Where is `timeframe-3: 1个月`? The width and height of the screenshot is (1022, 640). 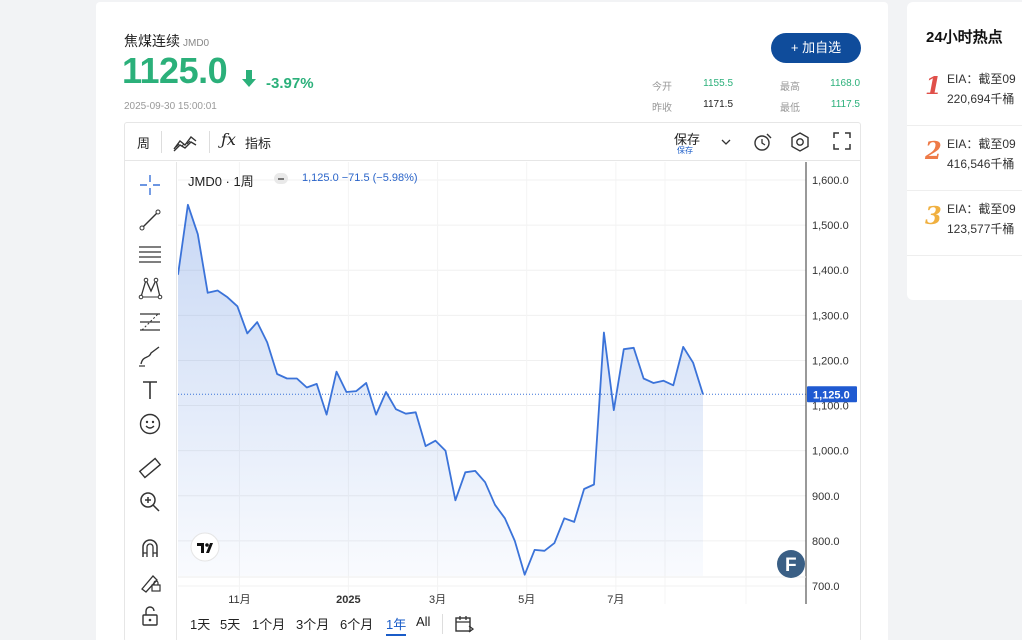
timeframe-3: 1个月 is located at coordinates (269, 624).